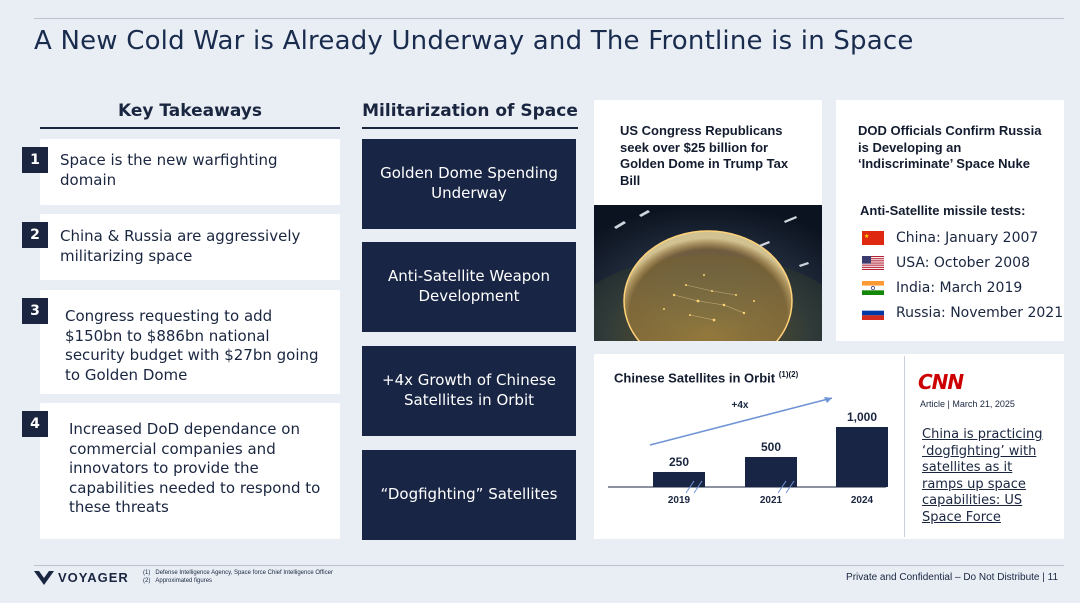 This screenshot has height=603, width=1080. I want to click on asat-test-label: Russia: November 2021, so click(980, 313).